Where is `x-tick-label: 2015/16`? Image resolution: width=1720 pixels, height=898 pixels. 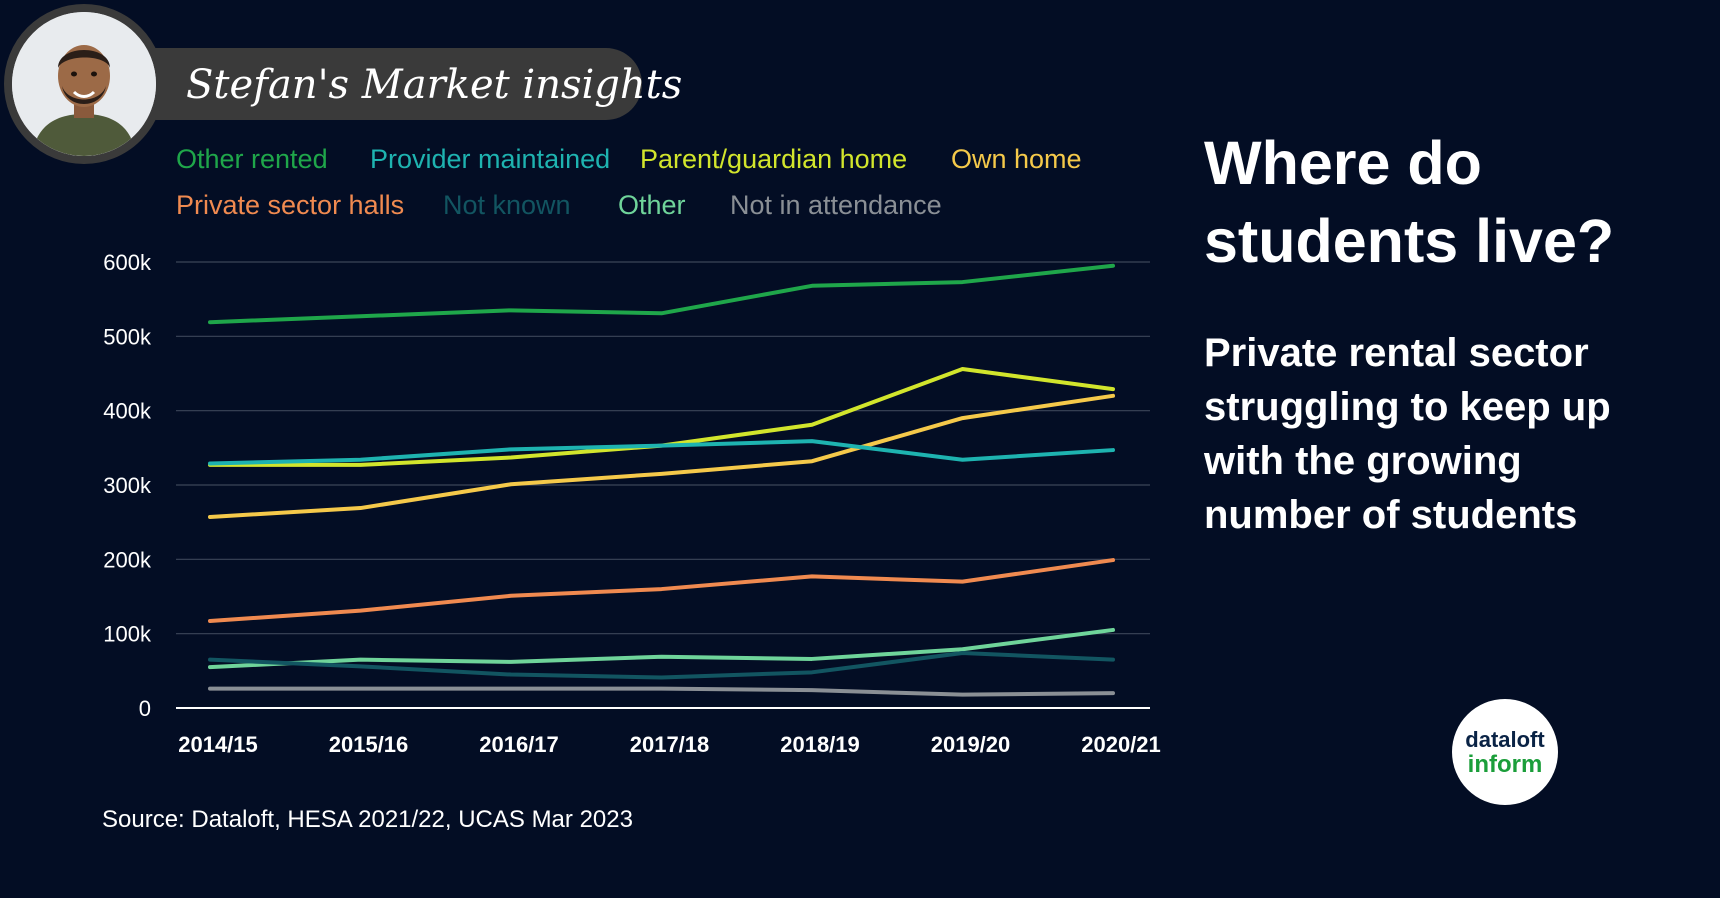 x-tick-label: 2015/16 is located at coordinates (369, 744).